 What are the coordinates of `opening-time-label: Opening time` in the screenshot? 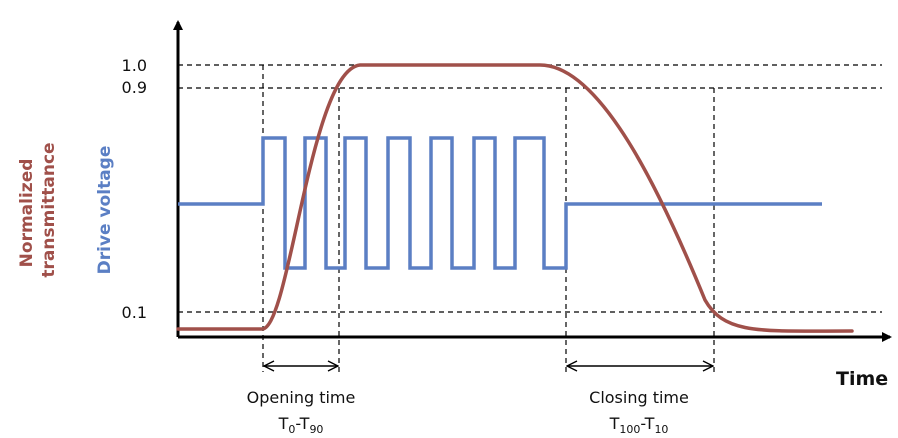 It's located at (301, 397).